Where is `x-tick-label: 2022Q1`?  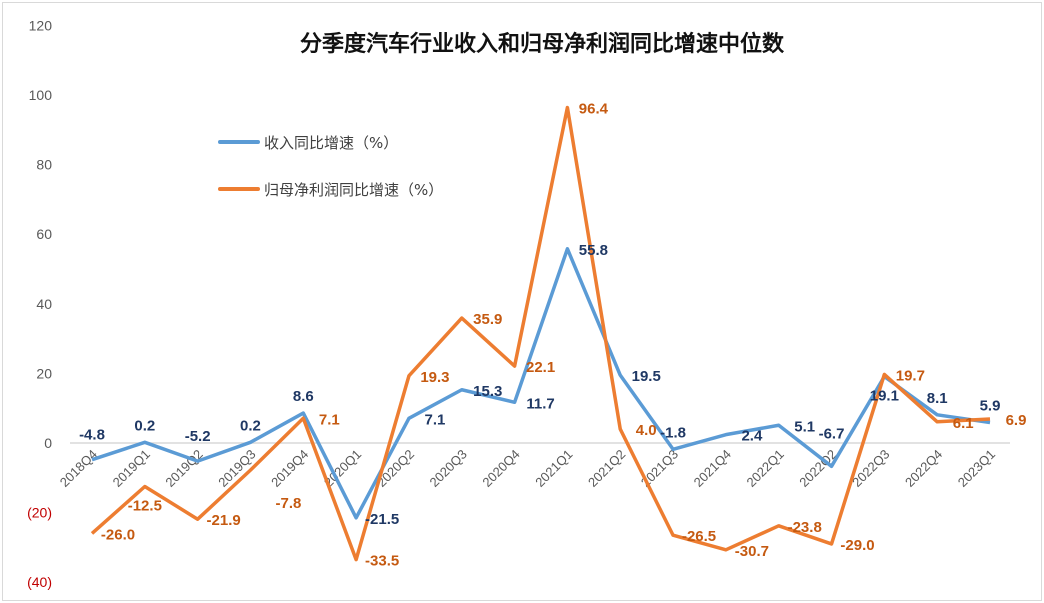 x-tick-label: 2022Q1 is located at coordinates (765, 468).